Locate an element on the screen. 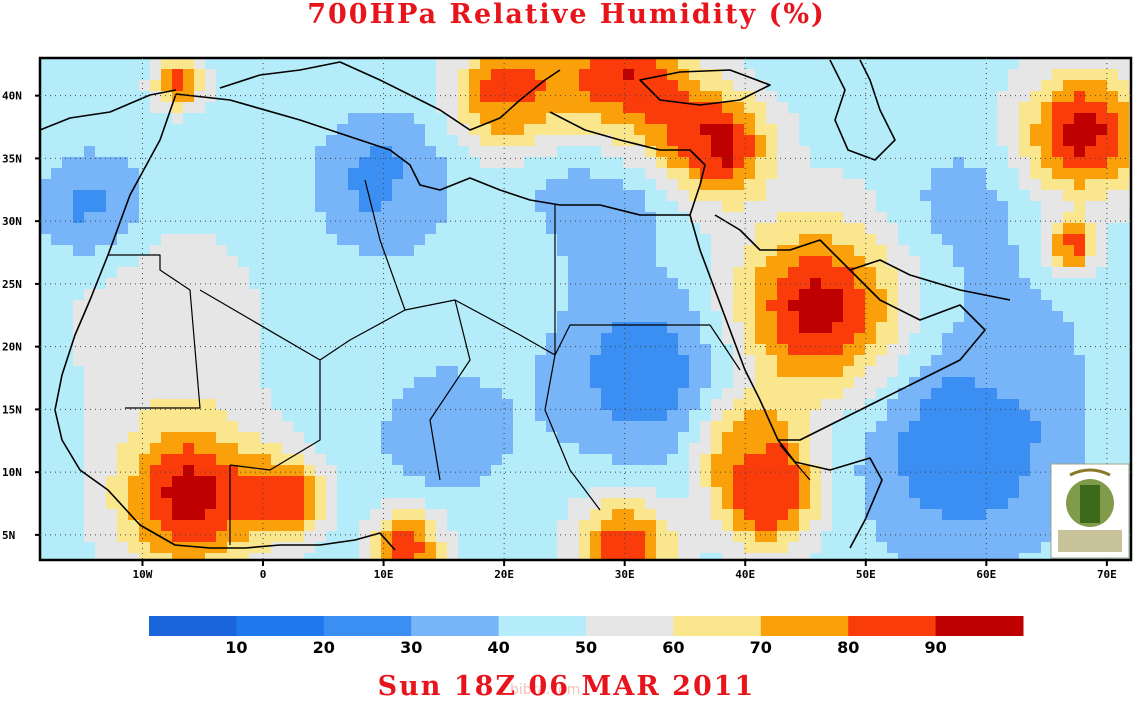  lon-tick-label: 30E is located at coordinates (625, 574).